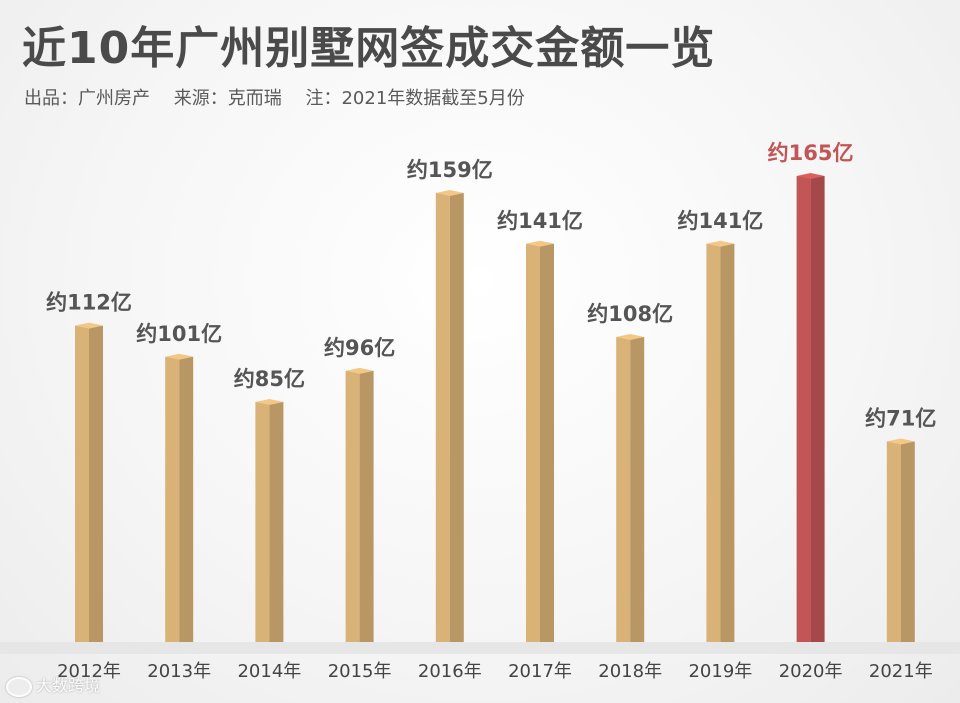 The width and height of the screenshot is (960, 703). Describe the element at coordinates (360, 671) in the screenshot. I see `x-tick-label: 2015年` at that location.